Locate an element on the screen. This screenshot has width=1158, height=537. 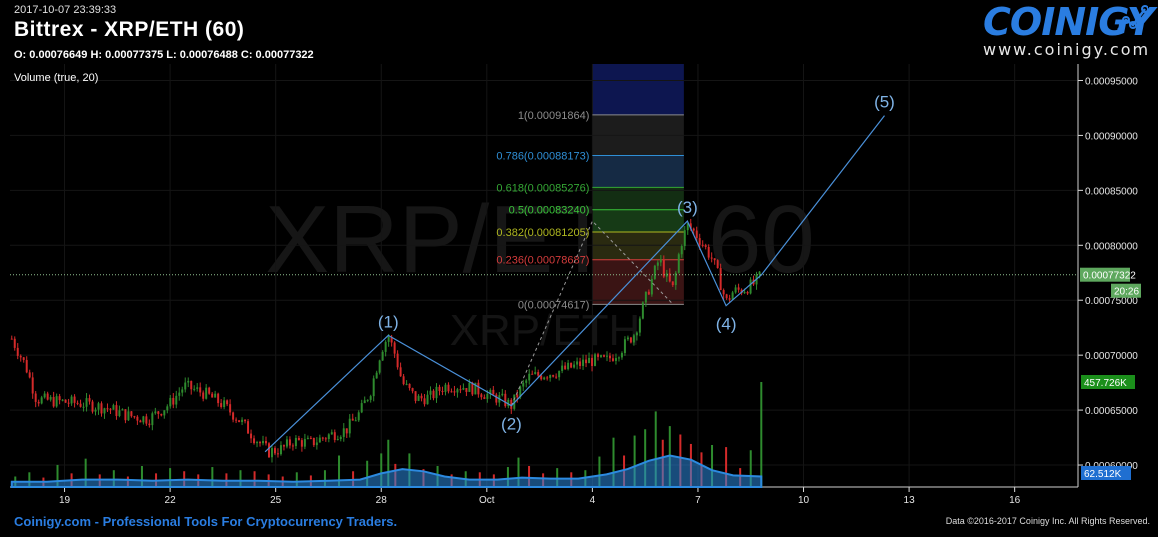
x-tick-label: 13 is located at coordinates (910, 500).